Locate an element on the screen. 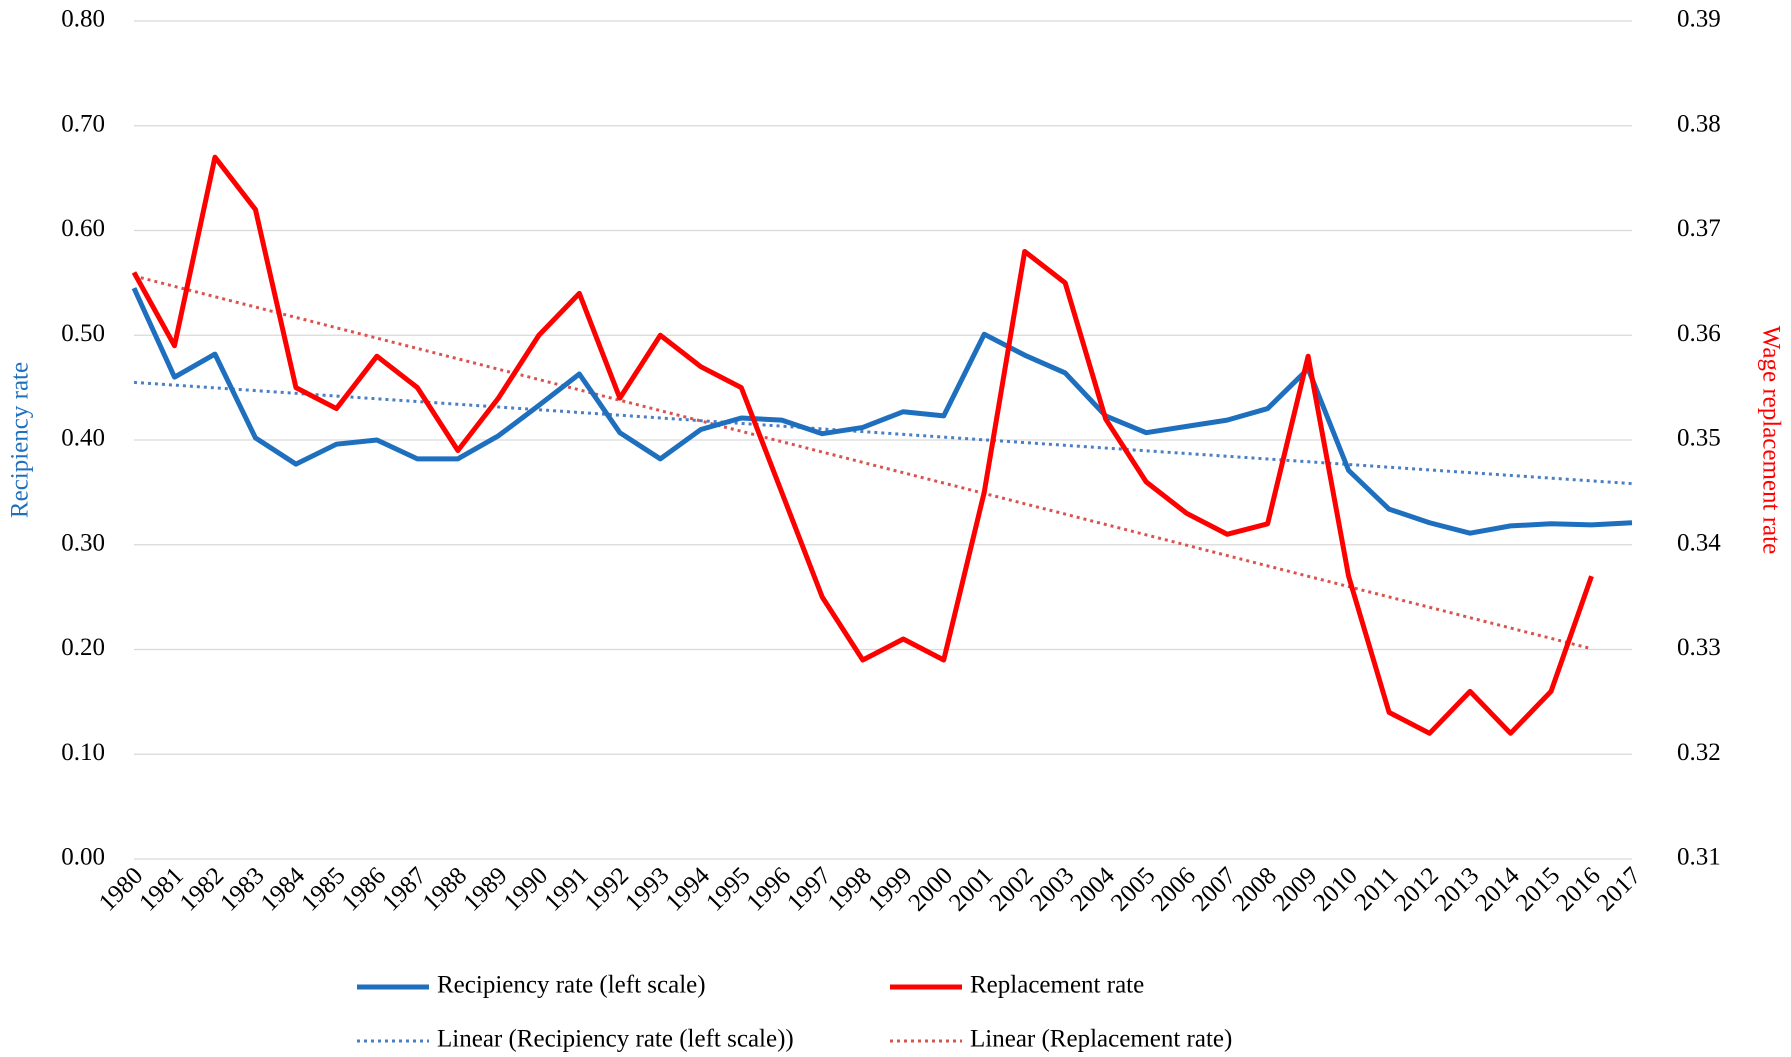  x-tick-label: 1992 is located at coordinates (607, 889).